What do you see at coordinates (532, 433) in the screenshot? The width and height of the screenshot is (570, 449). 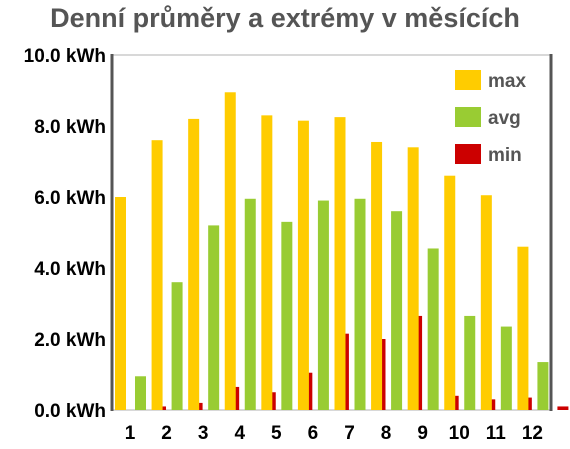 I see `x-tick-label: 12` at bounding box center [532, 433].